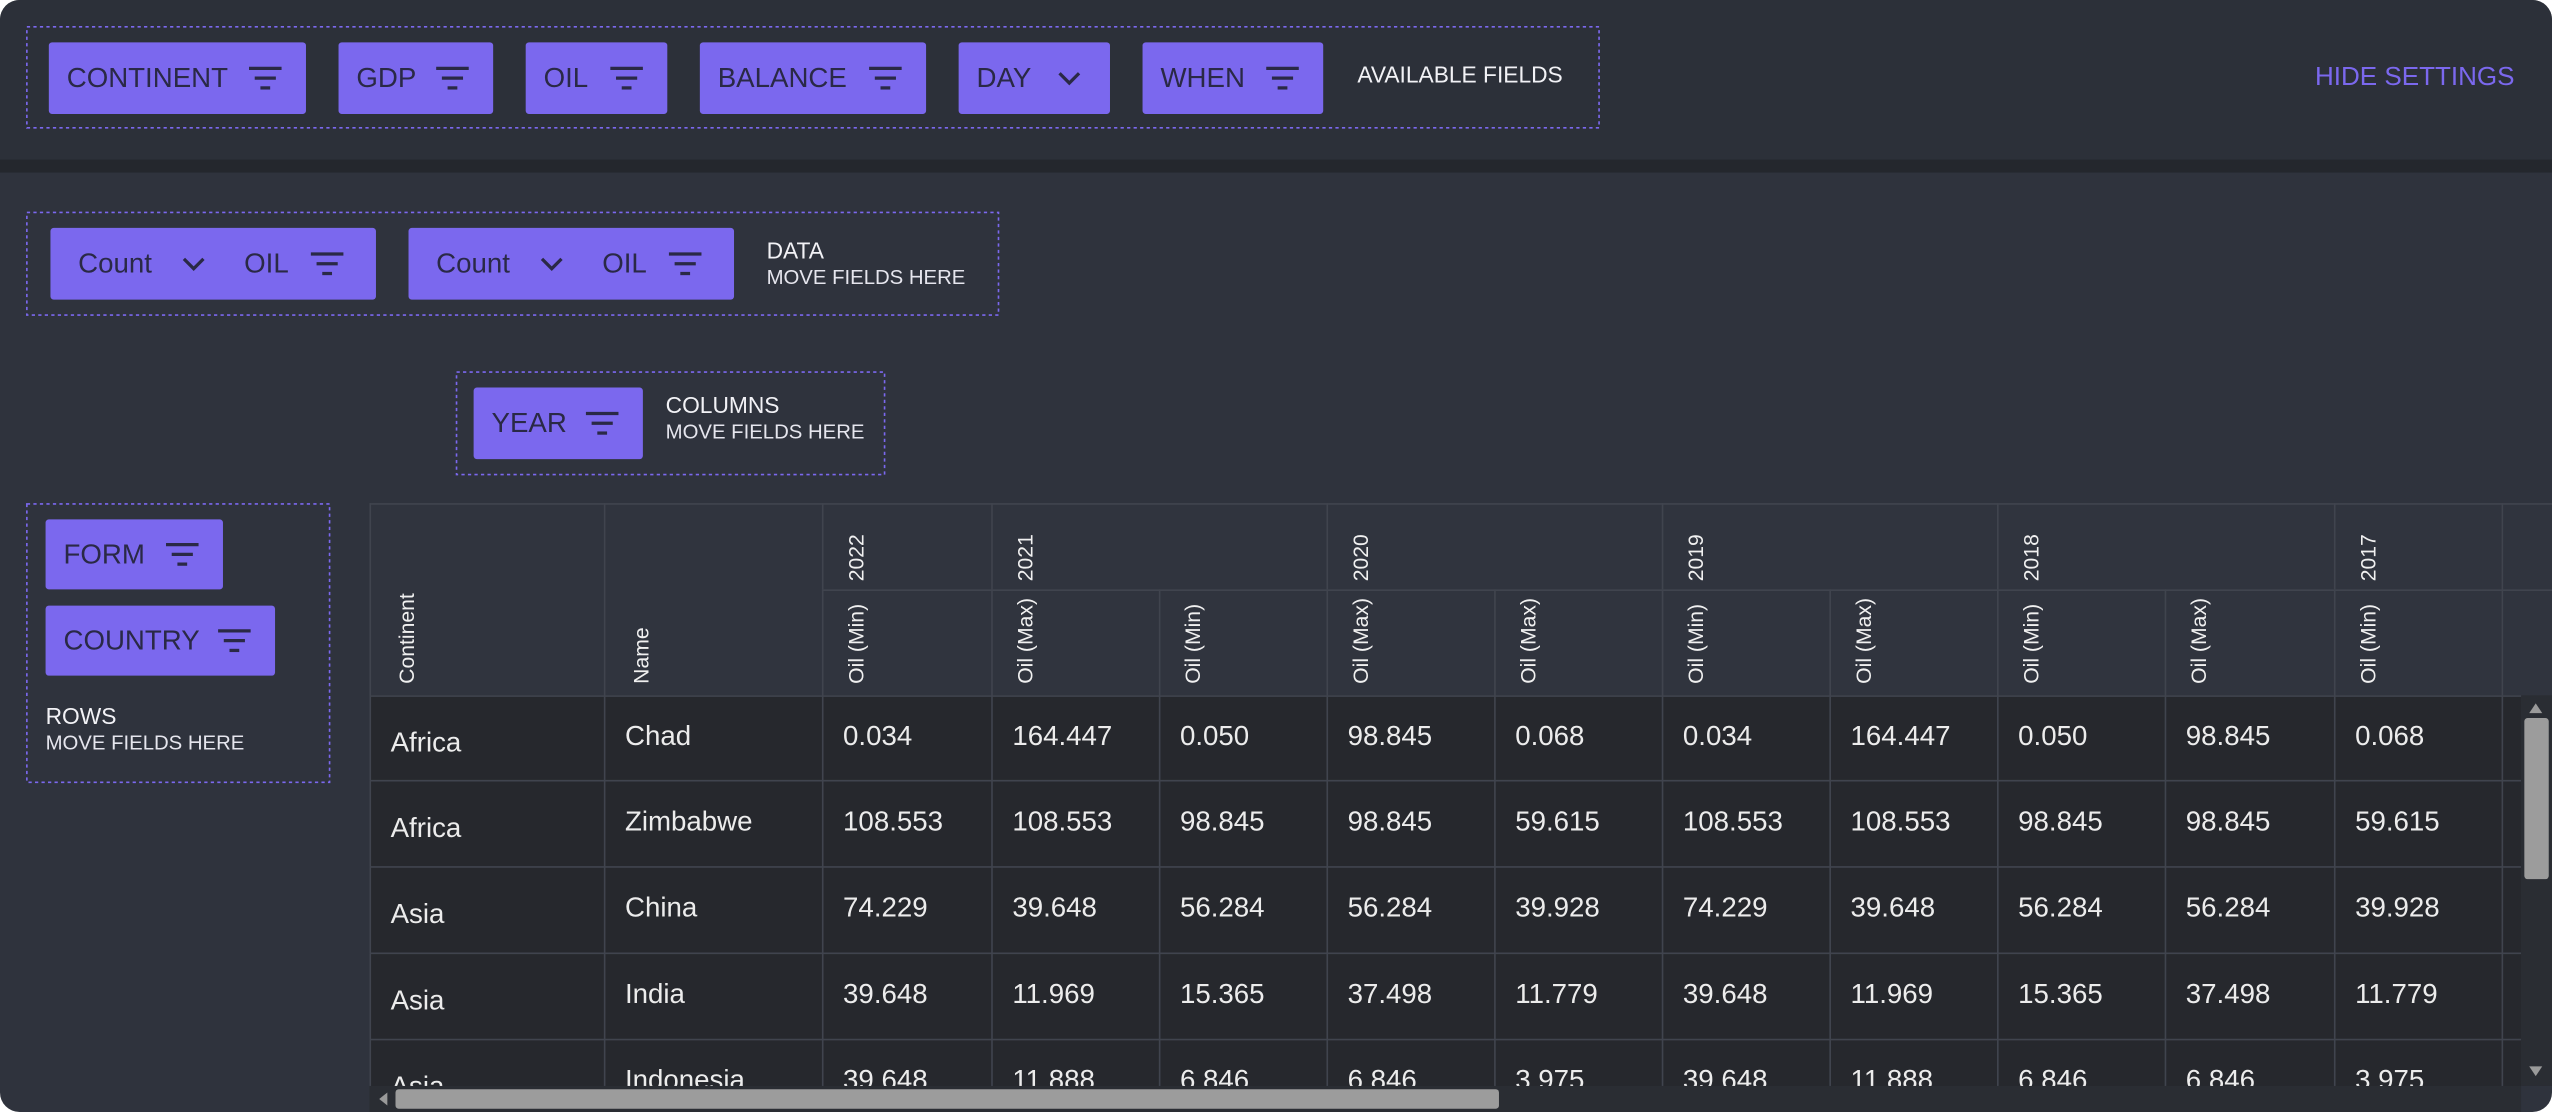 The width and height of the screenshot is (2552, 1112). Describe the element at coordinates (1696, 557) in the screenshot. I see `year-header: 2019` at that location.